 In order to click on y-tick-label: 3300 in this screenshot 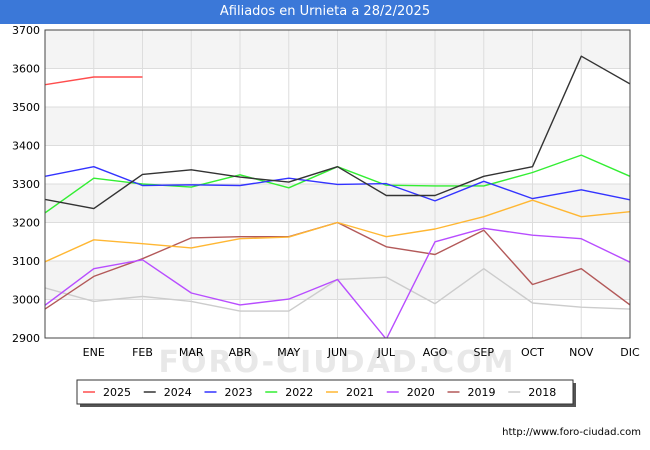, I will do `click(26, 184)`.